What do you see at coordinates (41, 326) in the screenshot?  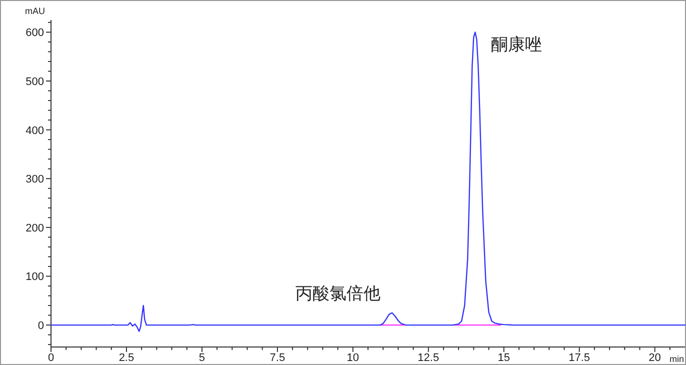 I see `y-tick-label: 0` at bounding box center [41, 326].